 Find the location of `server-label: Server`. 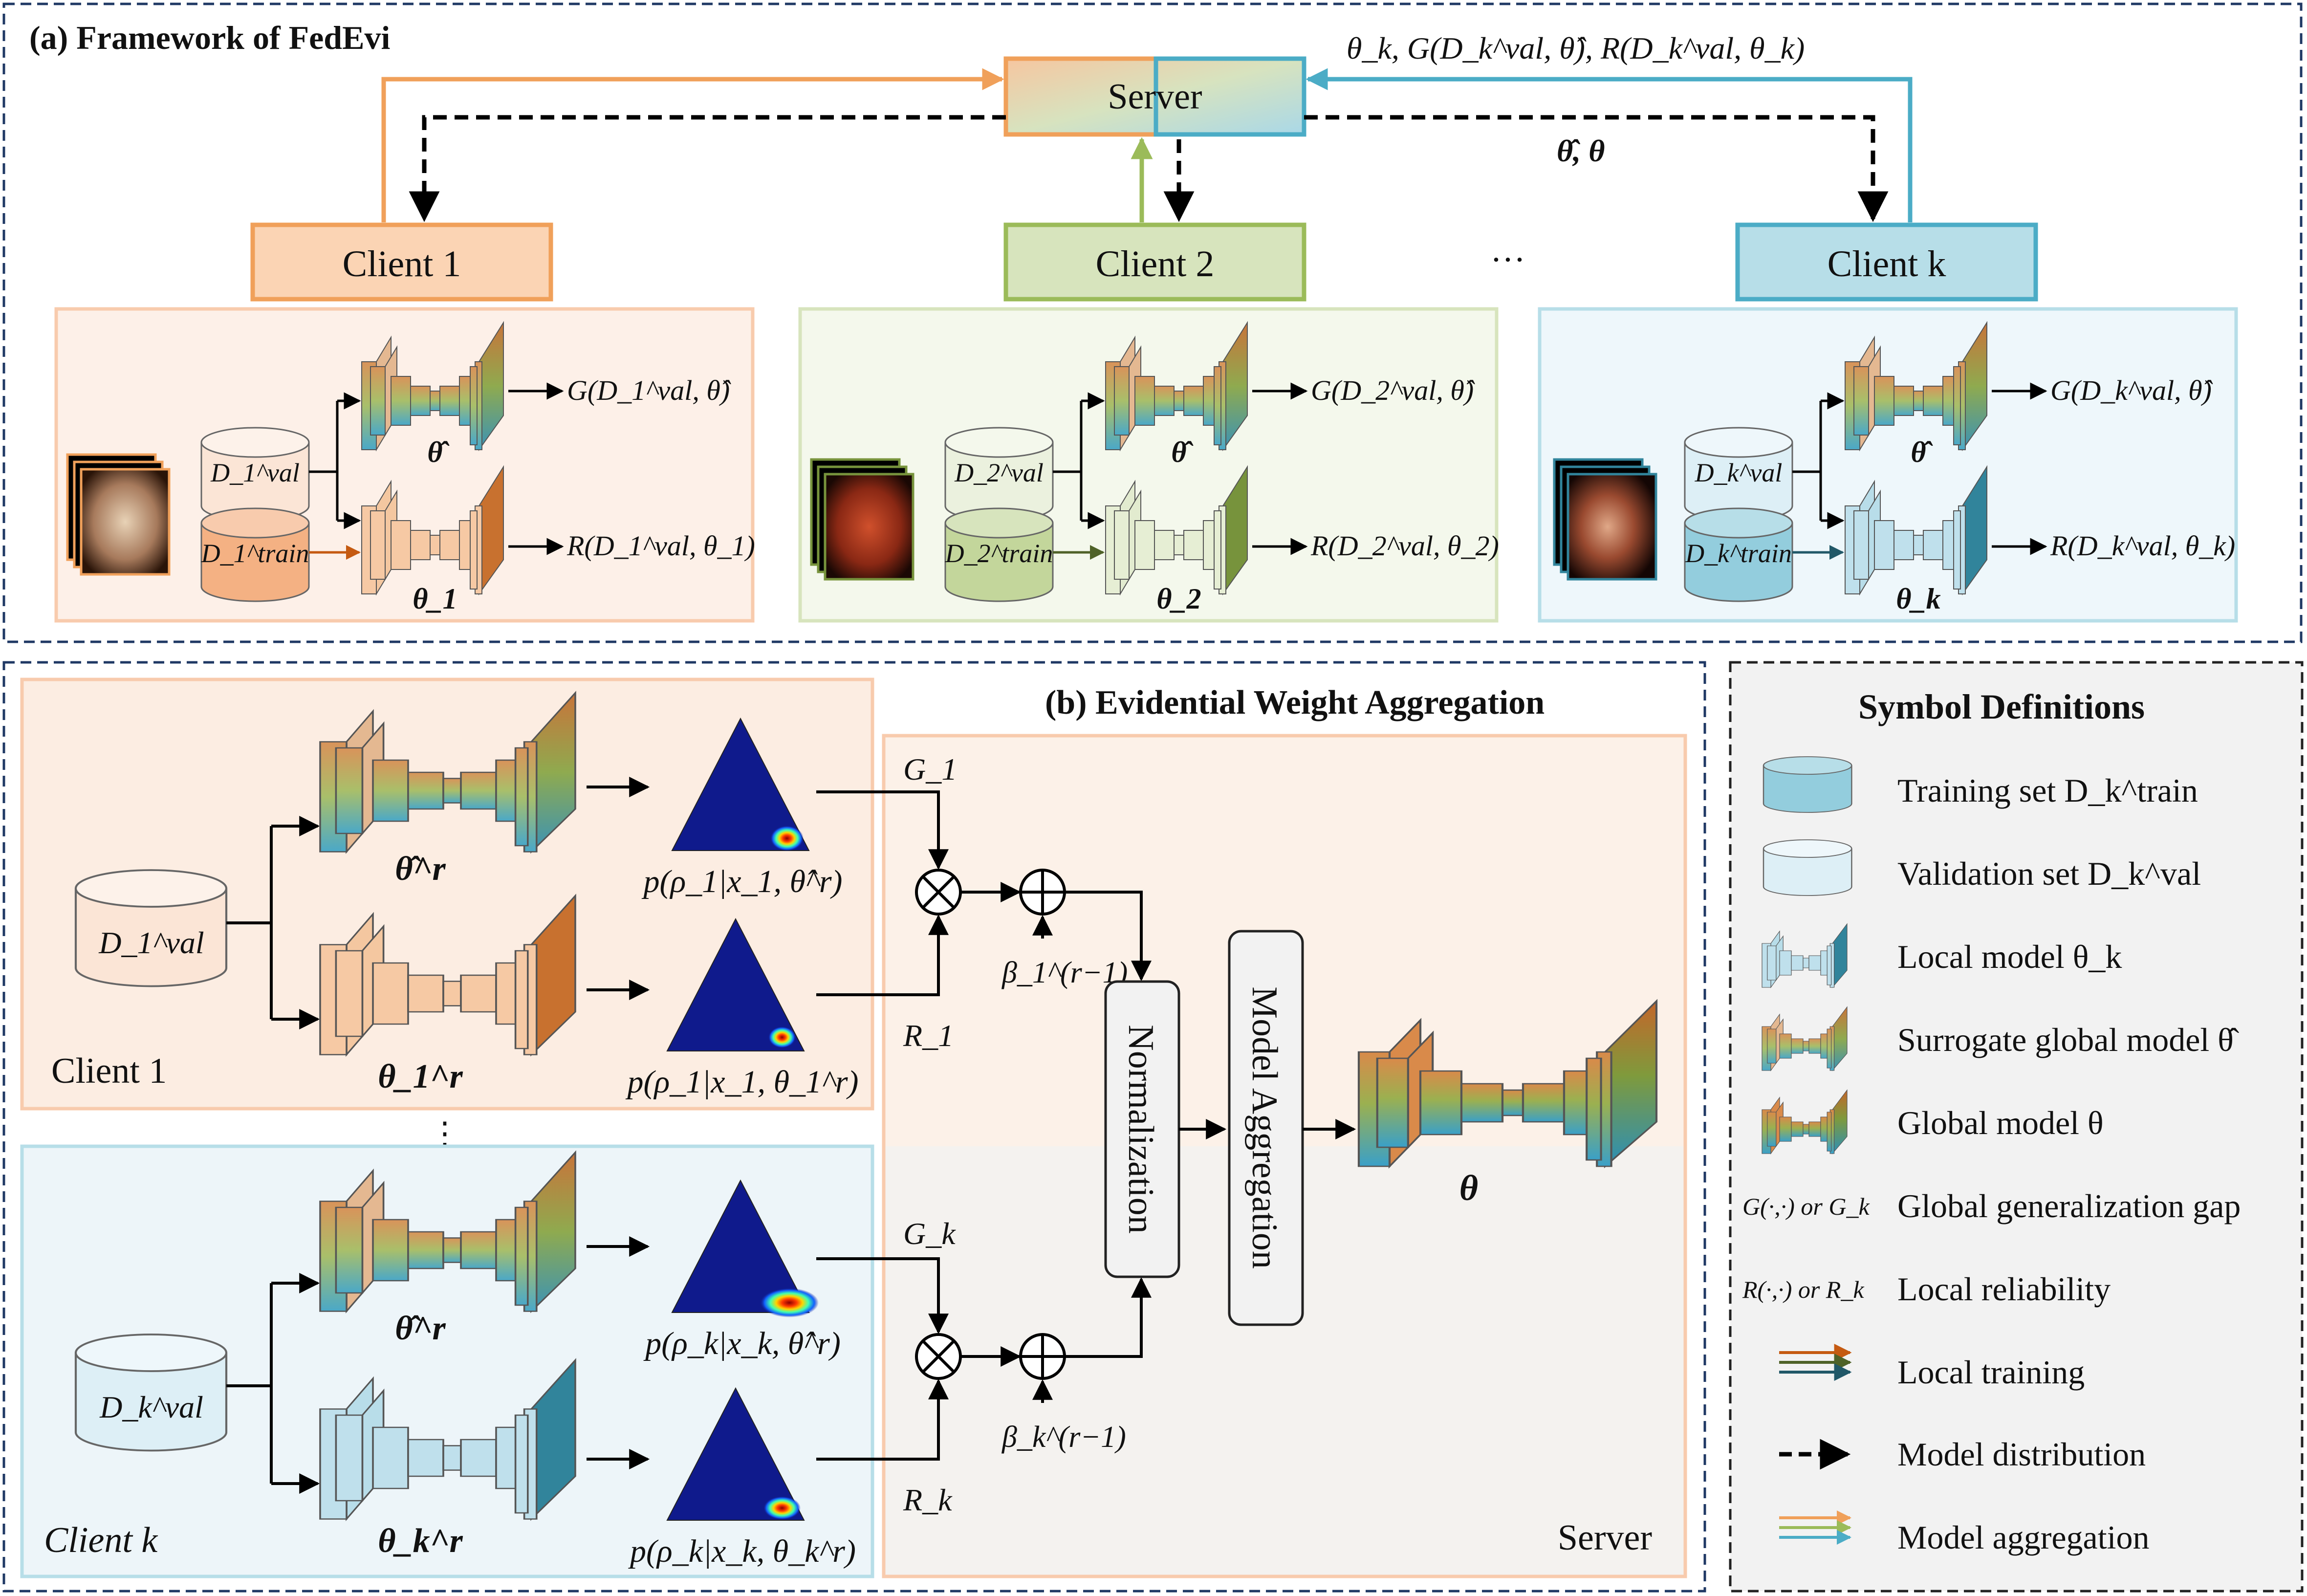

server-label: Server is located at coordinates (1155, 97).